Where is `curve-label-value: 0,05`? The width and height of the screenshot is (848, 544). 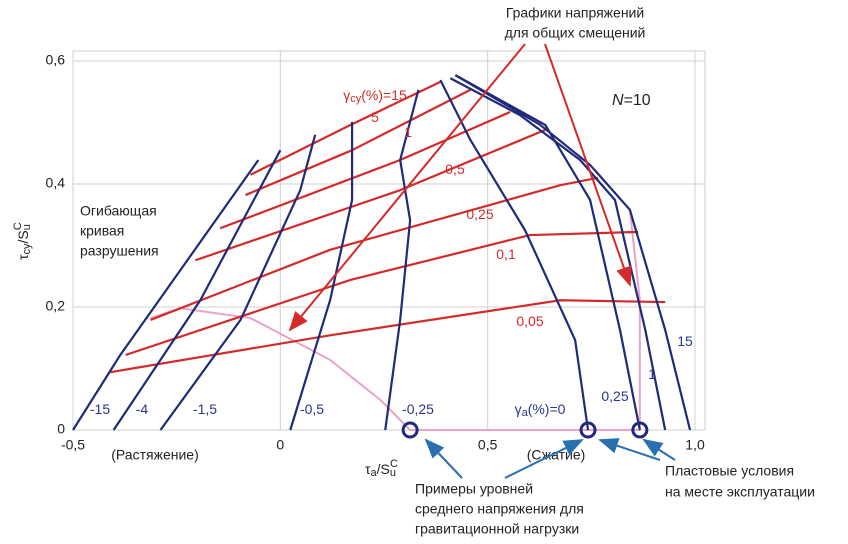 curve-label-value: 0,05 is located at coordinates (529, 321).